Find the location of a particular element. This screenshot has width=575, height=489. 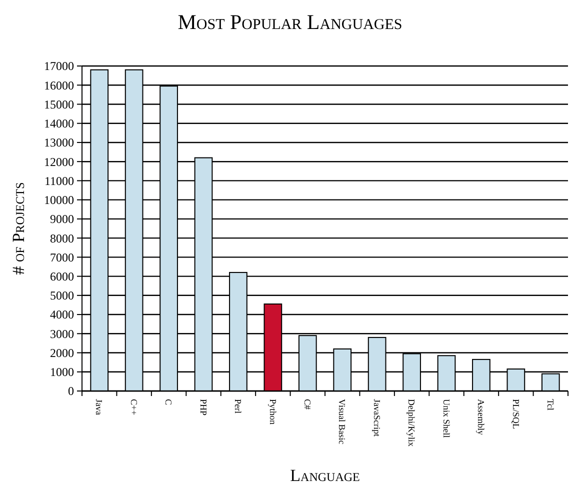

chart-title: Most Popular Languages is located at coordinates (290, 22).